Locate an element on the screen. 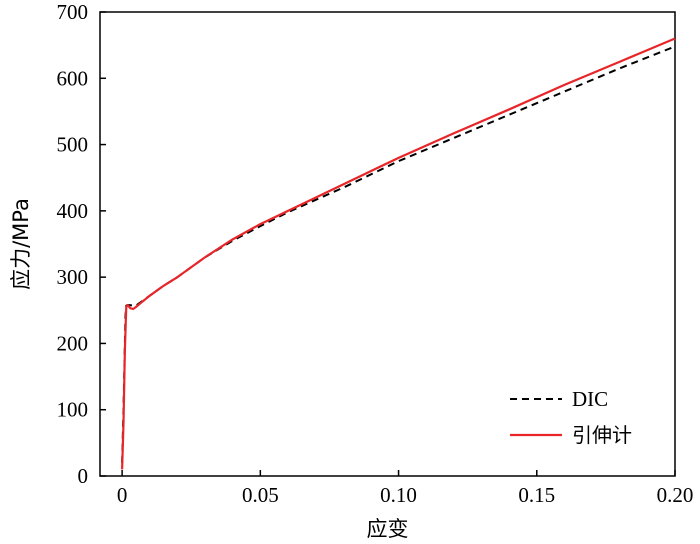 This screenshot has height=544, width=700. y-axis-title: 应力/MPa is located at coordinates (21, 244).